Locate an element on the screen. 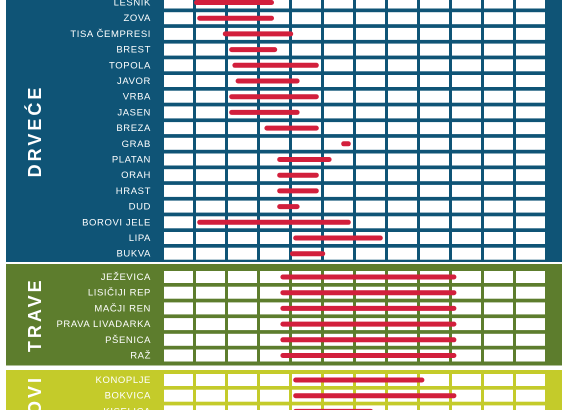 The image size is (570, 410). table-row: LIPA is located at coordinates (337, 238).